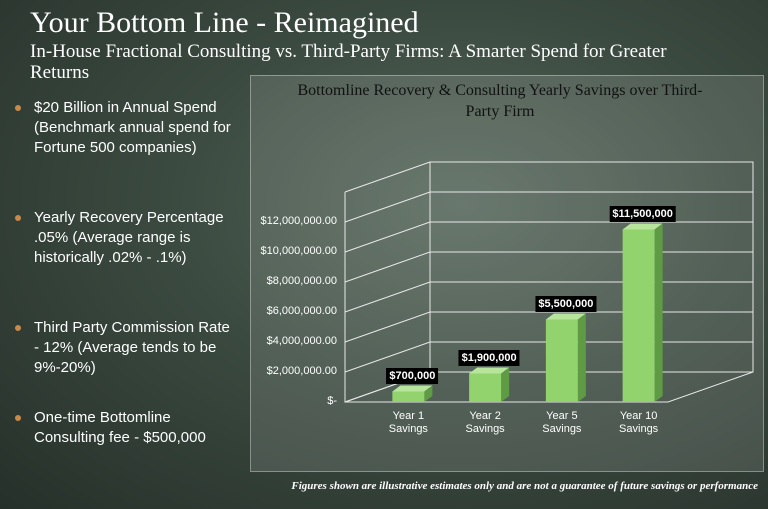 This screenshot has width=768, height=509. What do you see at coordinates (489, 357) in the screenshot?
I see `value-label: $1,900,000` at bounding box center [489, 357].